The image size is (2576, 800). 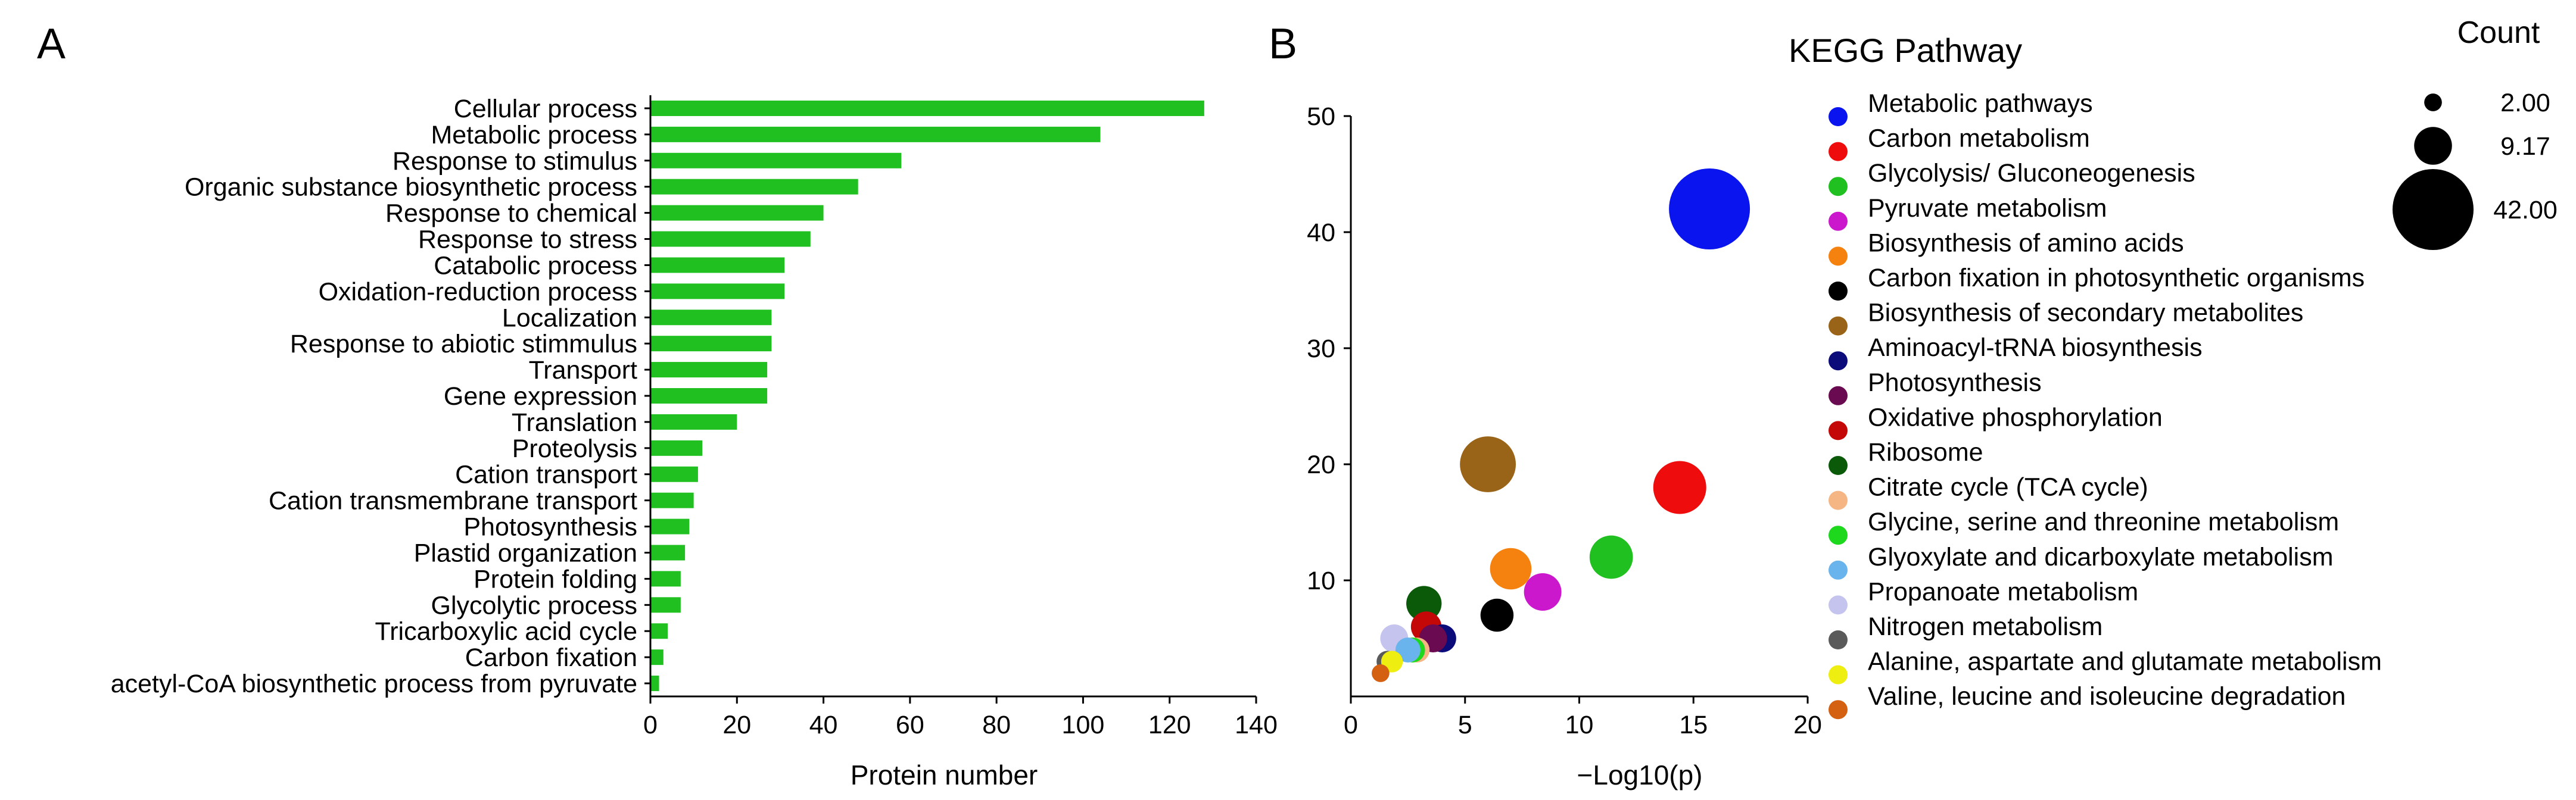 What do you see at coordinates (555, 579) in the screenshot?
I see `category-label: Protein folding` at bounding box center [555, 579].